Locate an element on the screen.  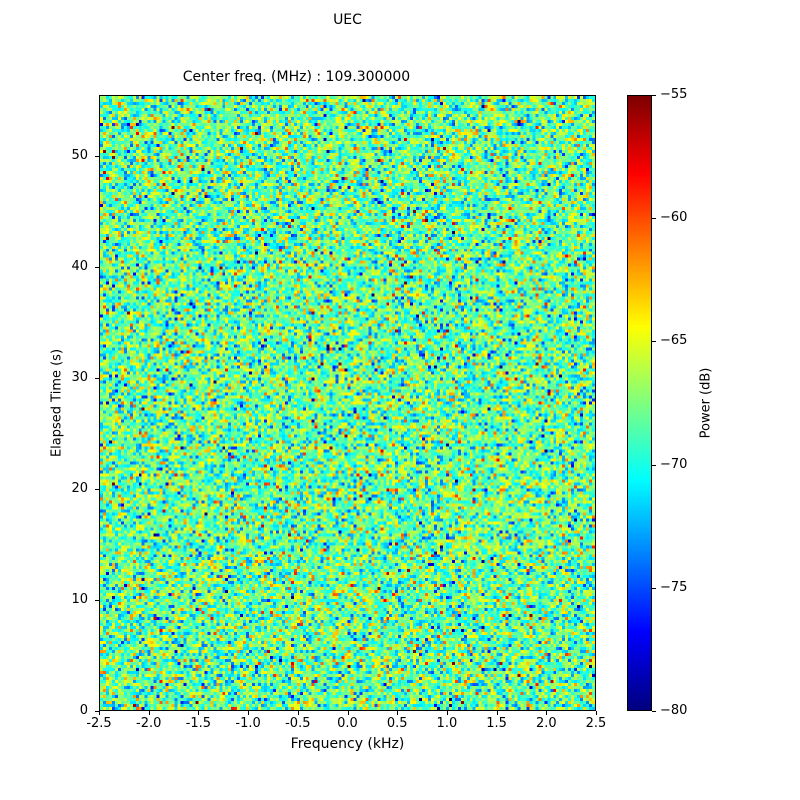
x-tick-label: -1.0 is located at coordinates (248, 723).